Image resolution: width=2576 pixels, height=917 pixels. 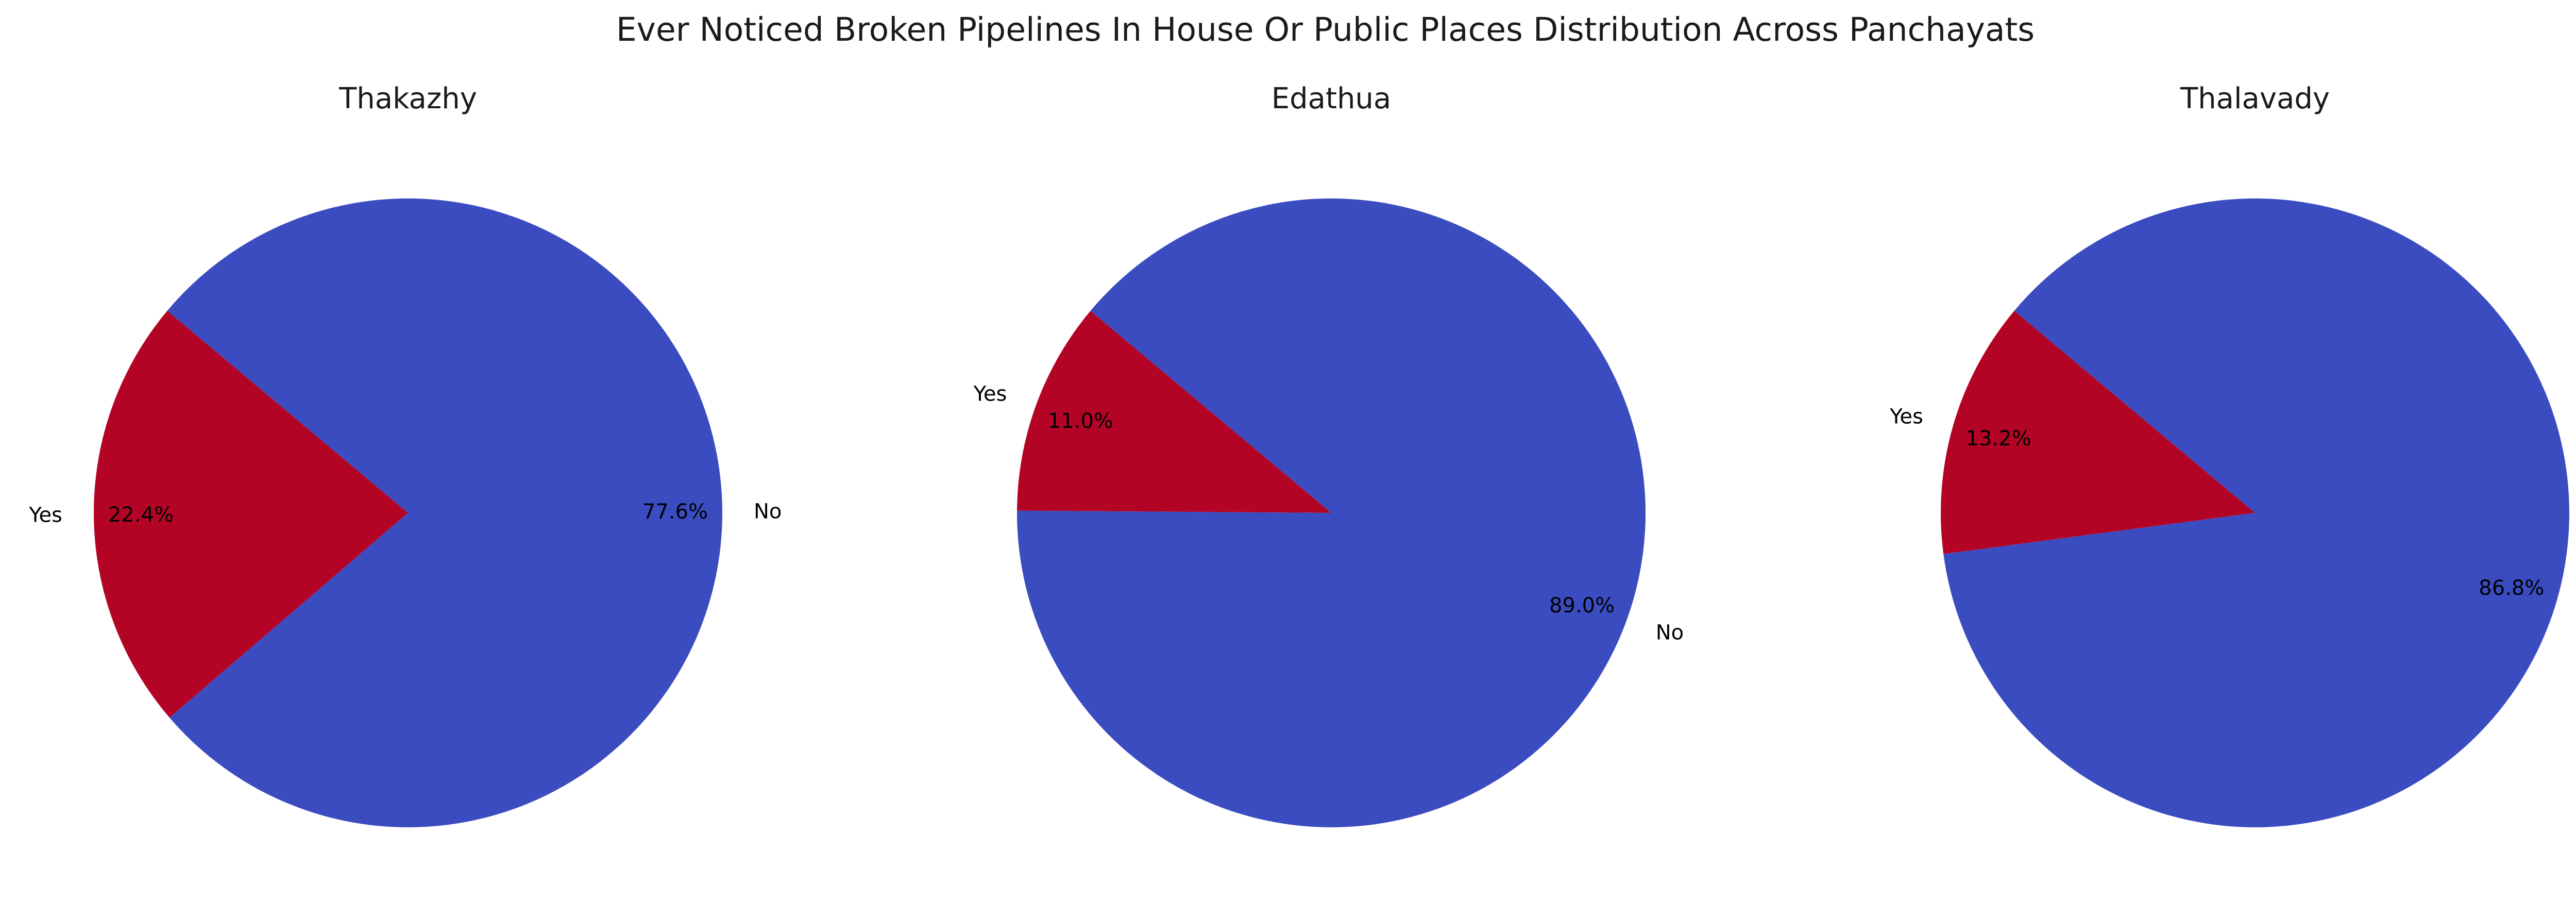 I want to click on pie-slice-thakazhy-yes, so click(x=251, y=514).